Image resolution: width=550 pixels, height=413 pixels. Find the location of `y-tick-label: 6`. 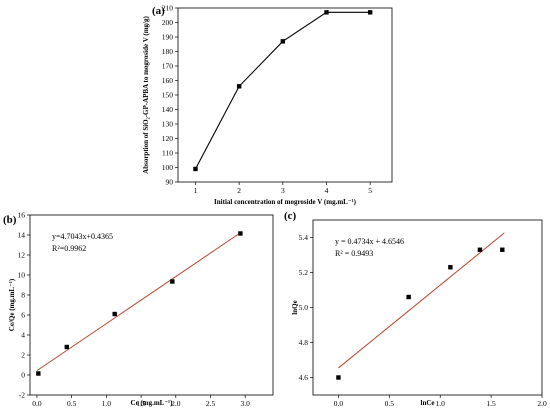

y-tick-label: 6 is located at coordinates (23, 315).